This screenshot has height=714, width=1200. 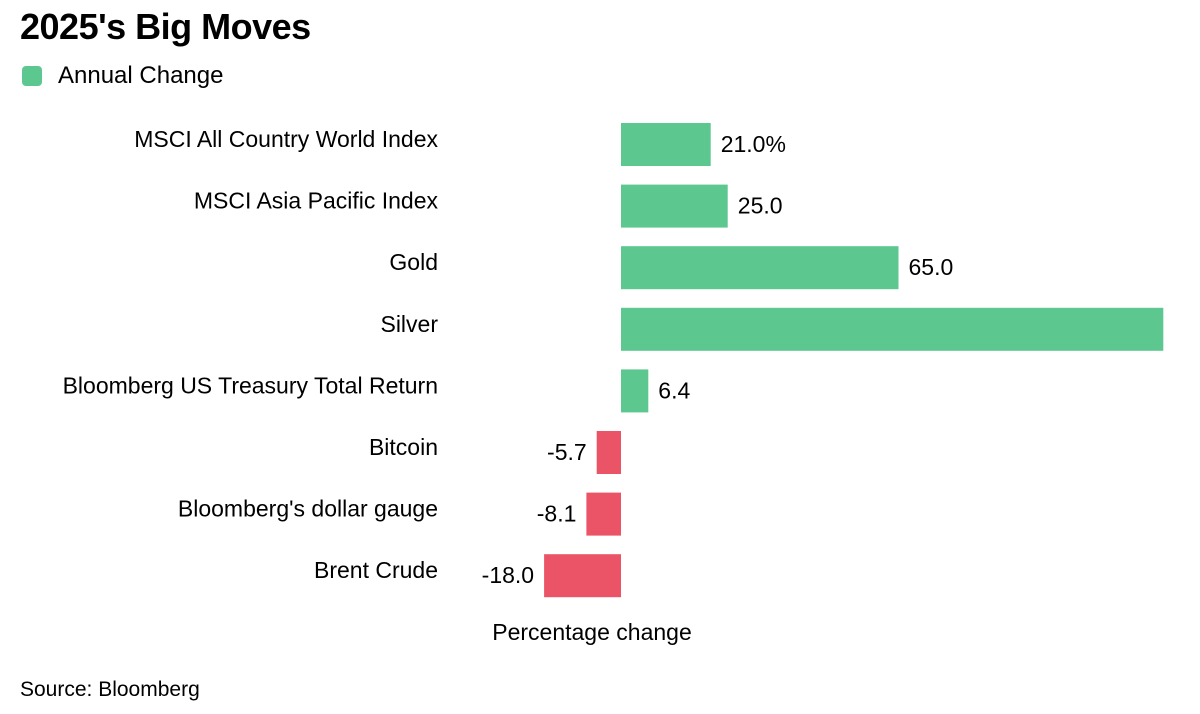 What do you see at coordinates (753, 144) in the screenshot?
I see `value-label-msci-all-country-world-index: 21.0%` at bounding box center [753, 144].